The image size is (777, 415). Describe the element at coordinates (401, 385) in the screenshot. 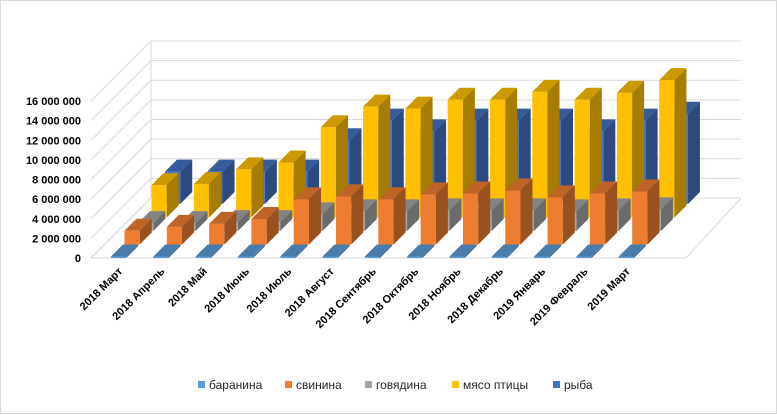

I see `legend-label: говядина` at that location.